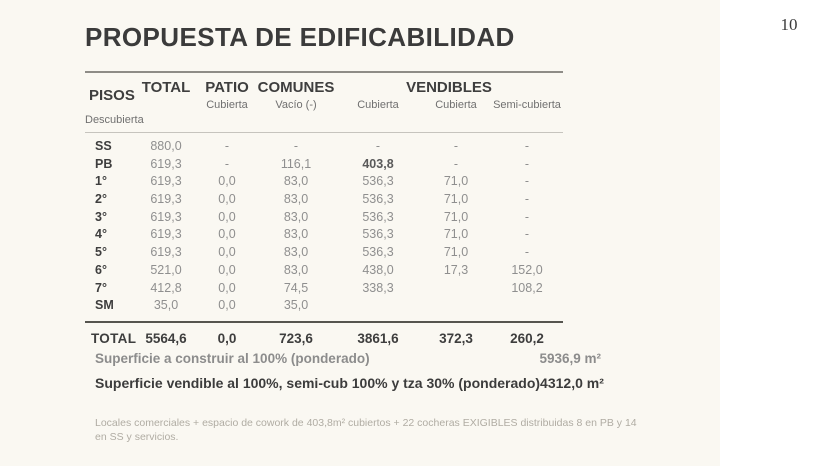 This screenshot has height=466, width=828. What do you see at coordinates (324, 218) in the screenshot?
I see `table-row: 3° 619,3 0,0 83,0 536,3 71,0 -` at bounding box center [324, 218].